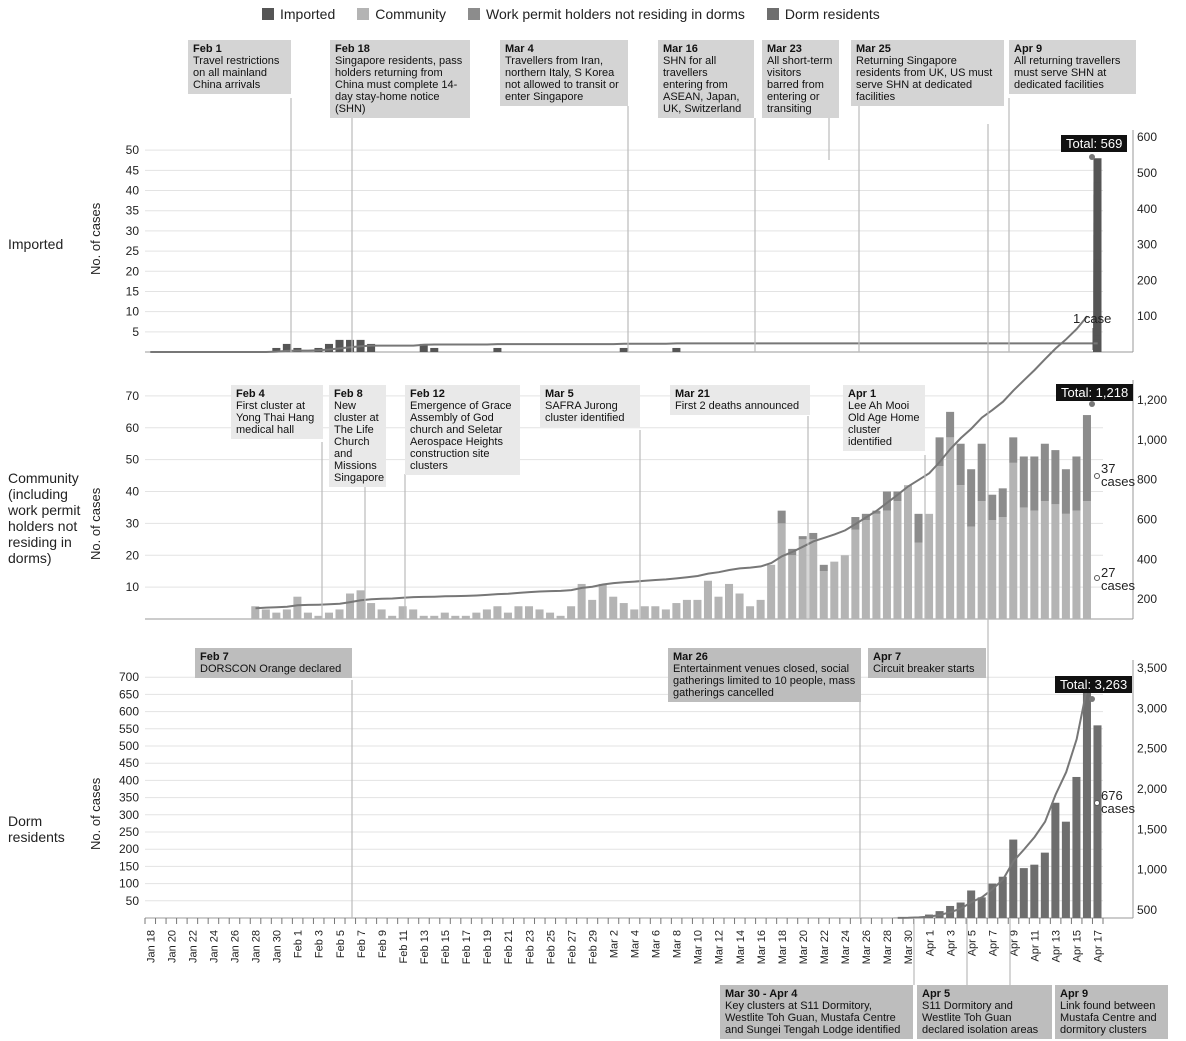 This screenshot has height=1041, width=1186. What do you see at coordinates (133, 428) in the screenshot?
I see `left-tick-label: 60` at bounding box center [133, 428].